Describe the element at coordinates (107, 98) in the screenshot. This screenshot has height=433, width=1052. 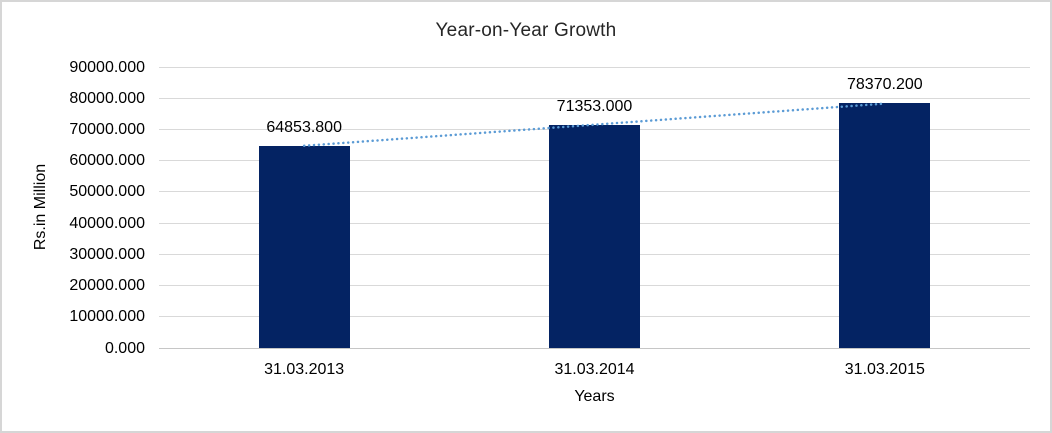
I see `y-tick-label: 80000.000` at that location.